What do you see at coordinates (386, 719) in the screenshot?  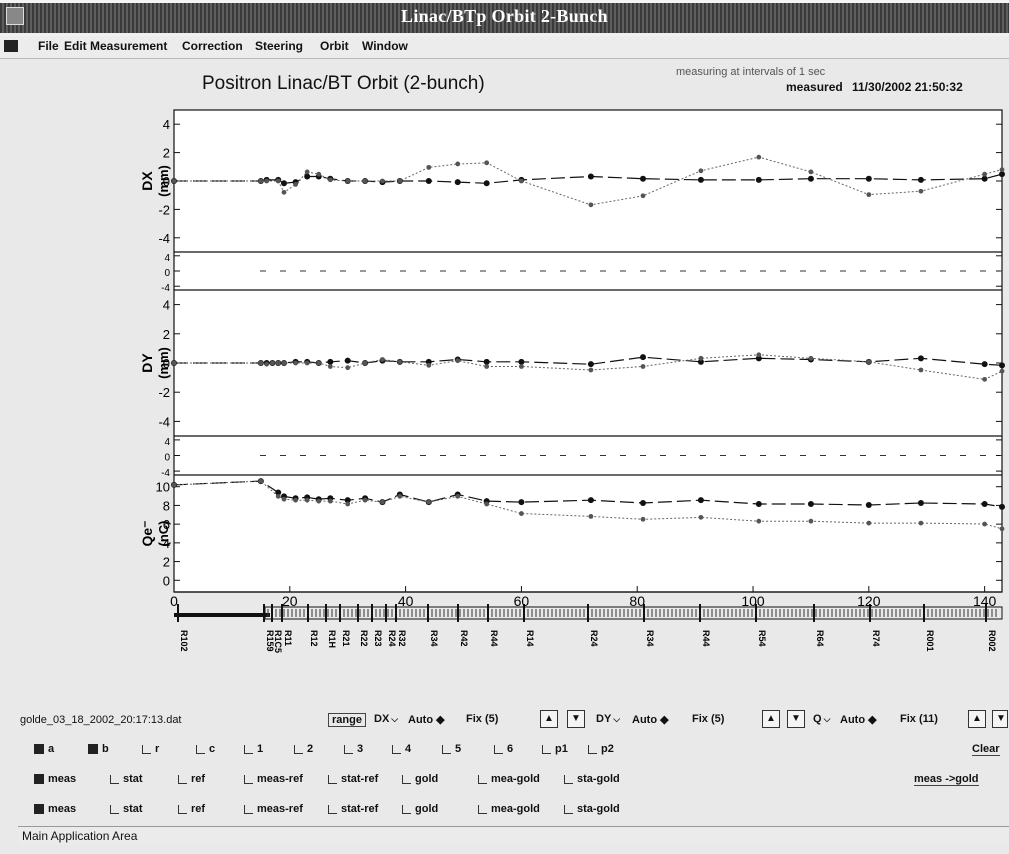 I see `dx-select: DX ⌵` at bounding box center [386, 719].